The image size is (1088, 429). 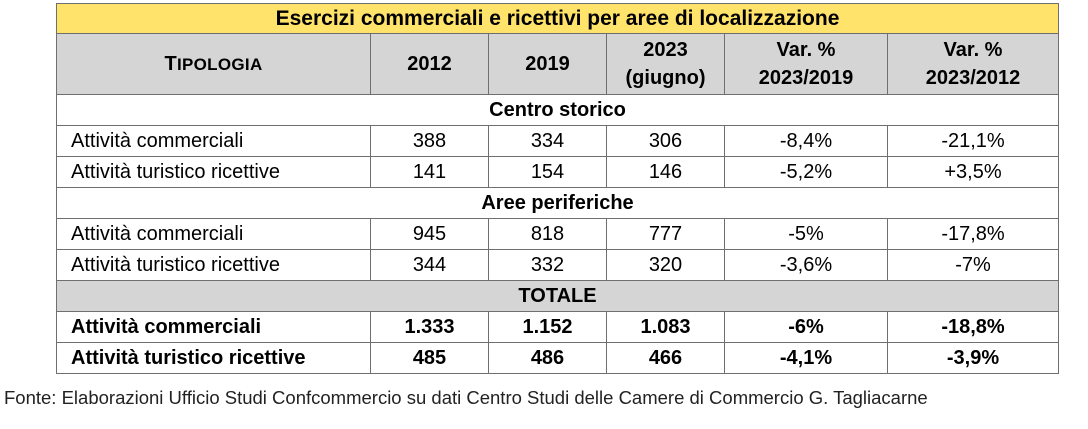 I want to click on cell-2019: 332, so click(x=547, y=265).